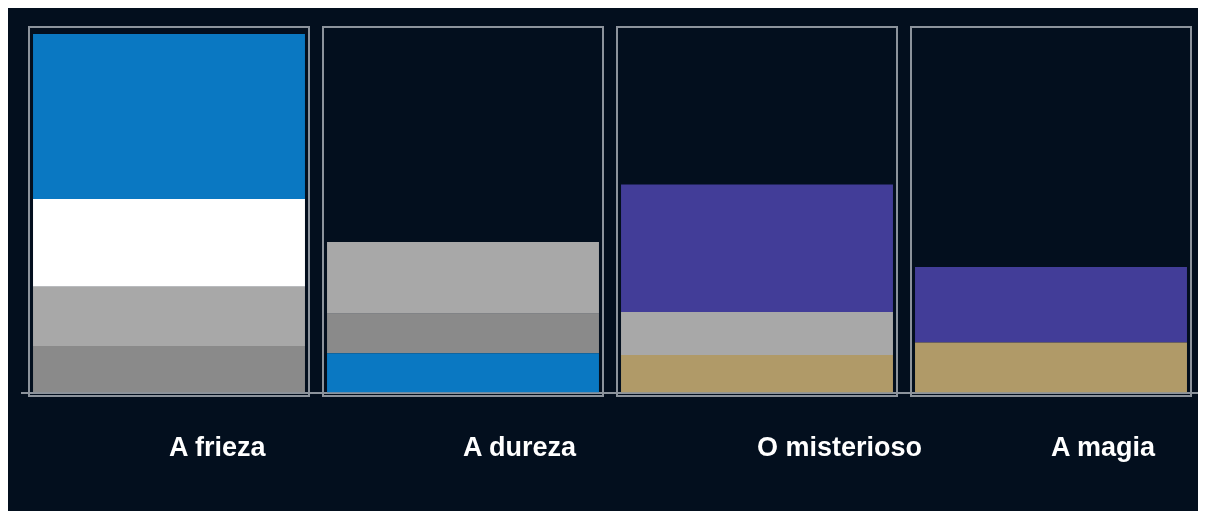 The width and height of the screenshot is (1206, 519). What do you see at coordinates (520, 447) in the screenshot?
I see `x-tick-label: A dureza` at bounding box center [520, 447].